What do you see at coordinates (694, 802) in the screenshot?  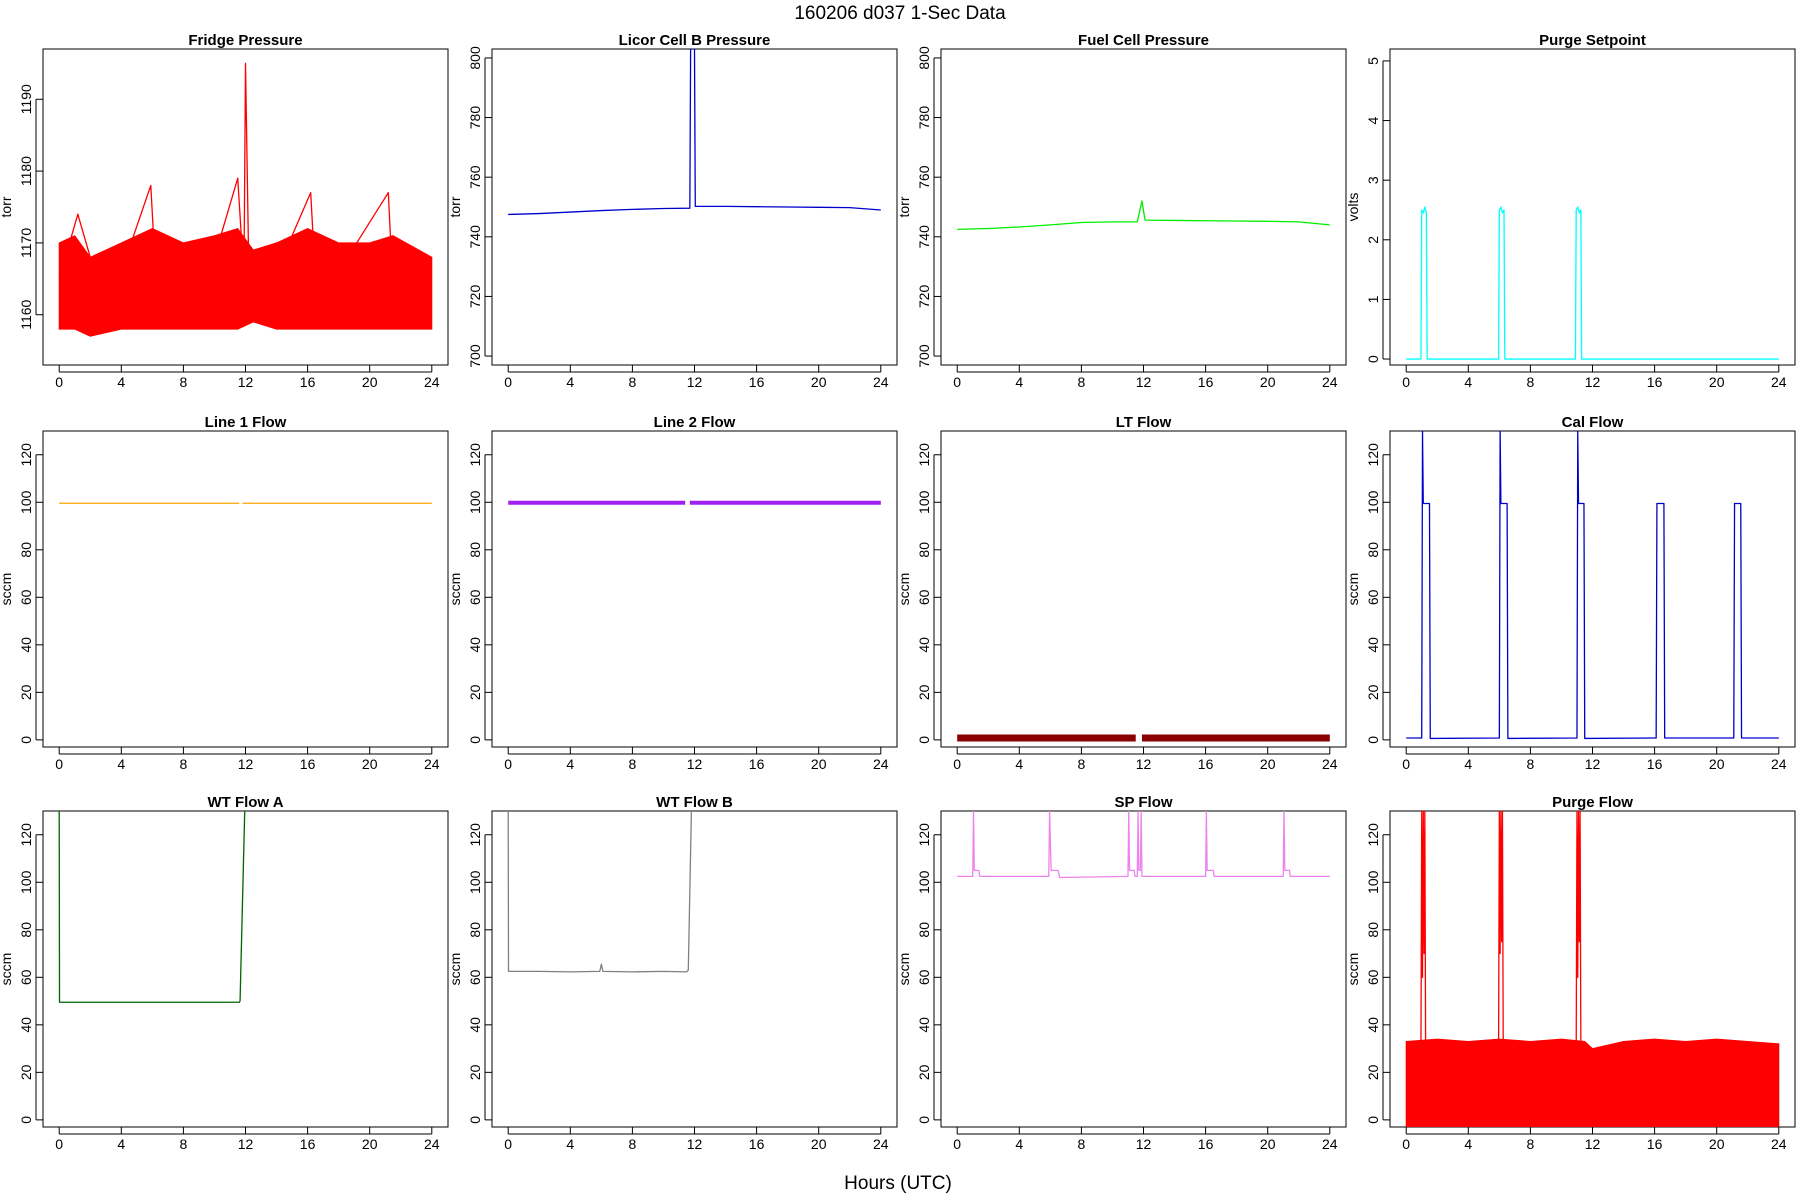 I see `panel-title: WT Flow B` at bounding box center [694, 802].